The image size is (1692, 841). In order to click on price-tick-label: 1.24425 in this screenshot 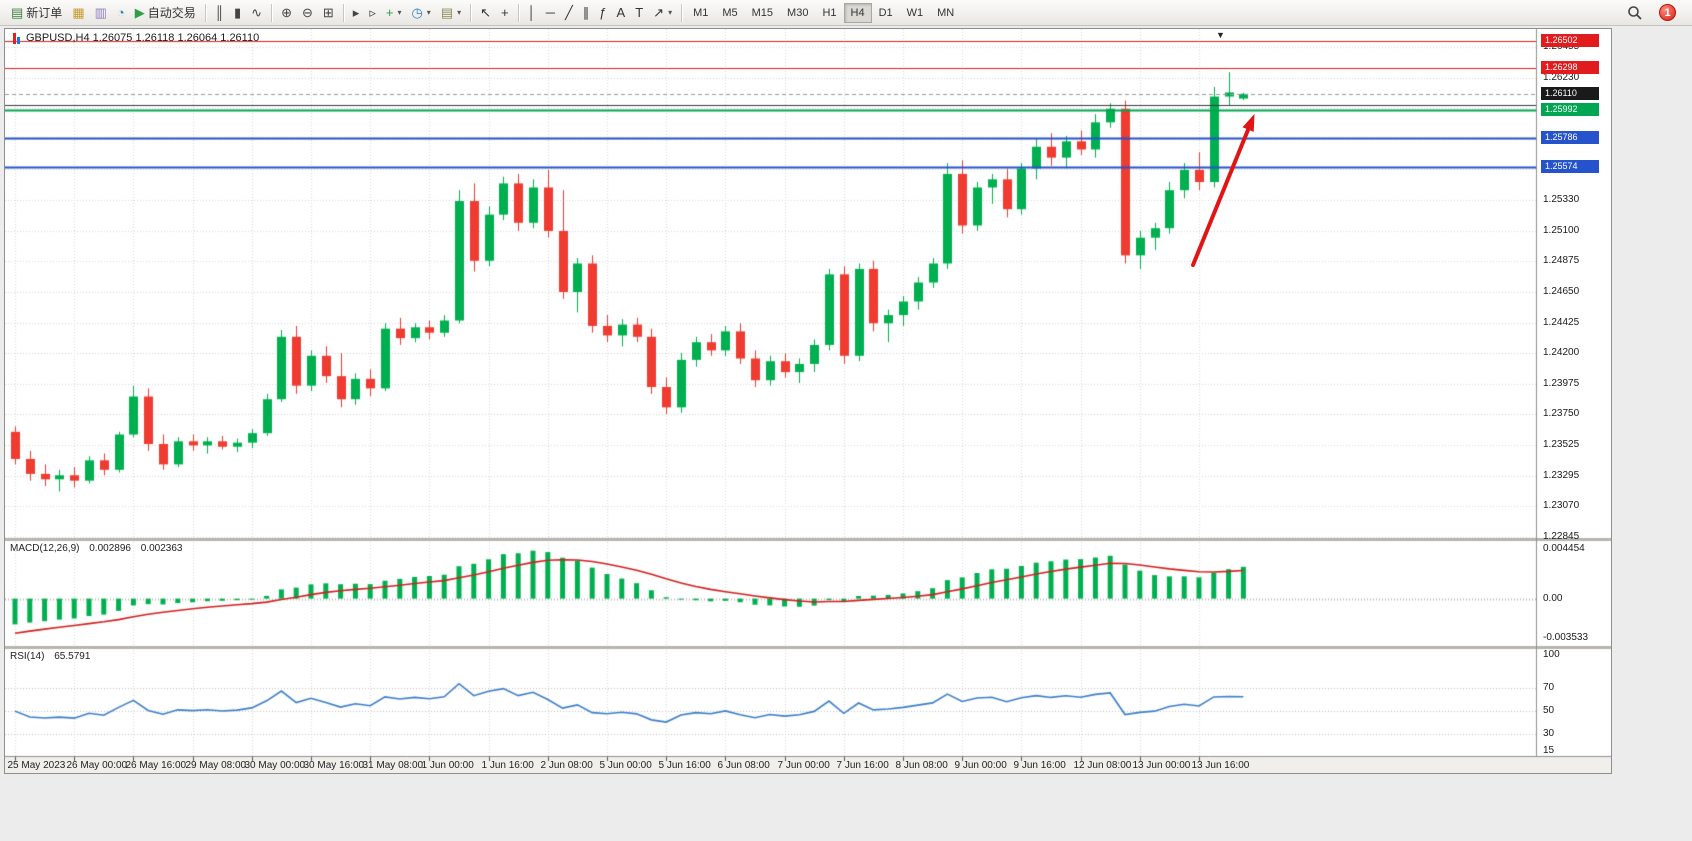, I will do `click(1561, 322)`.